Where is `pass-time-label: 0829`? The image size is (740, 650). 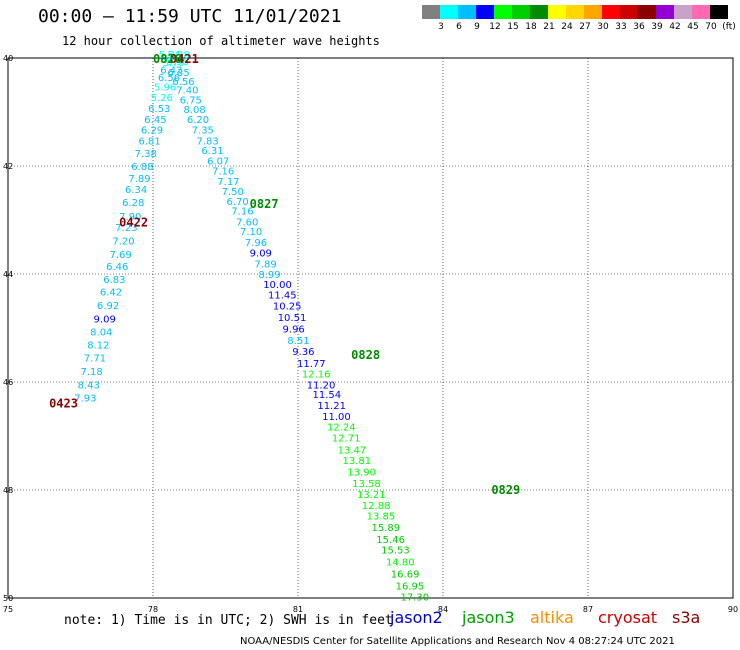 pass-time-label: 0829 is located at coordinates (505, 490).